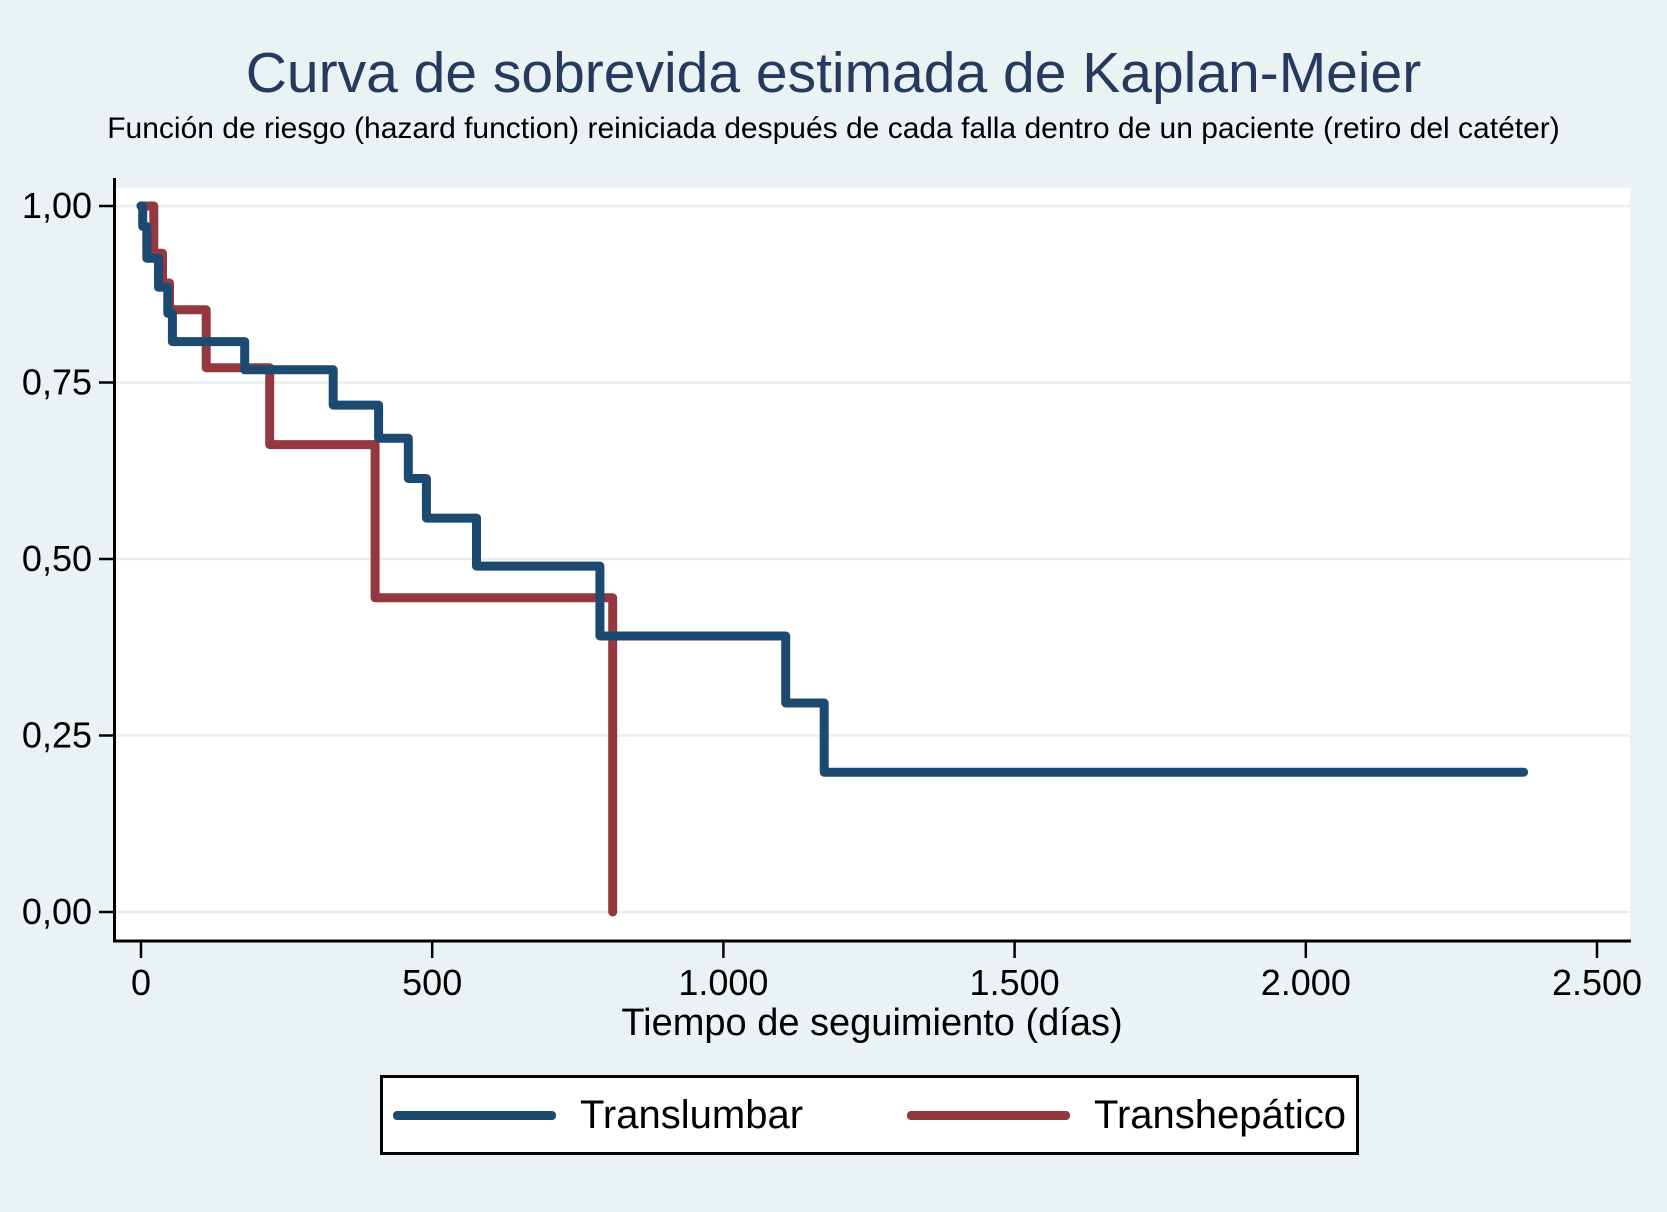 The image size is (1667, 1212). Describe the element at coordinates (474, 1115) in the screenshot. I see `translumbar-line-swatch` at that location.